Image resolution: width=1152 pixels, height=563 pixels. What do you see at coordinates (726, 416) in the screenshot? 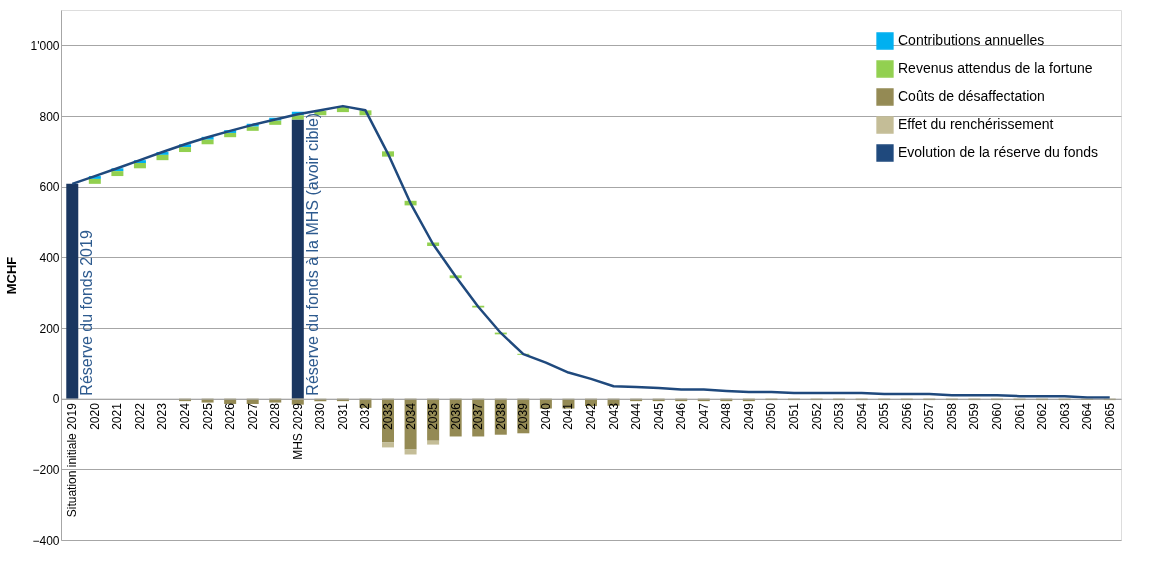
I see `x-tick-label: 2048` at bounding box center [726, 416].